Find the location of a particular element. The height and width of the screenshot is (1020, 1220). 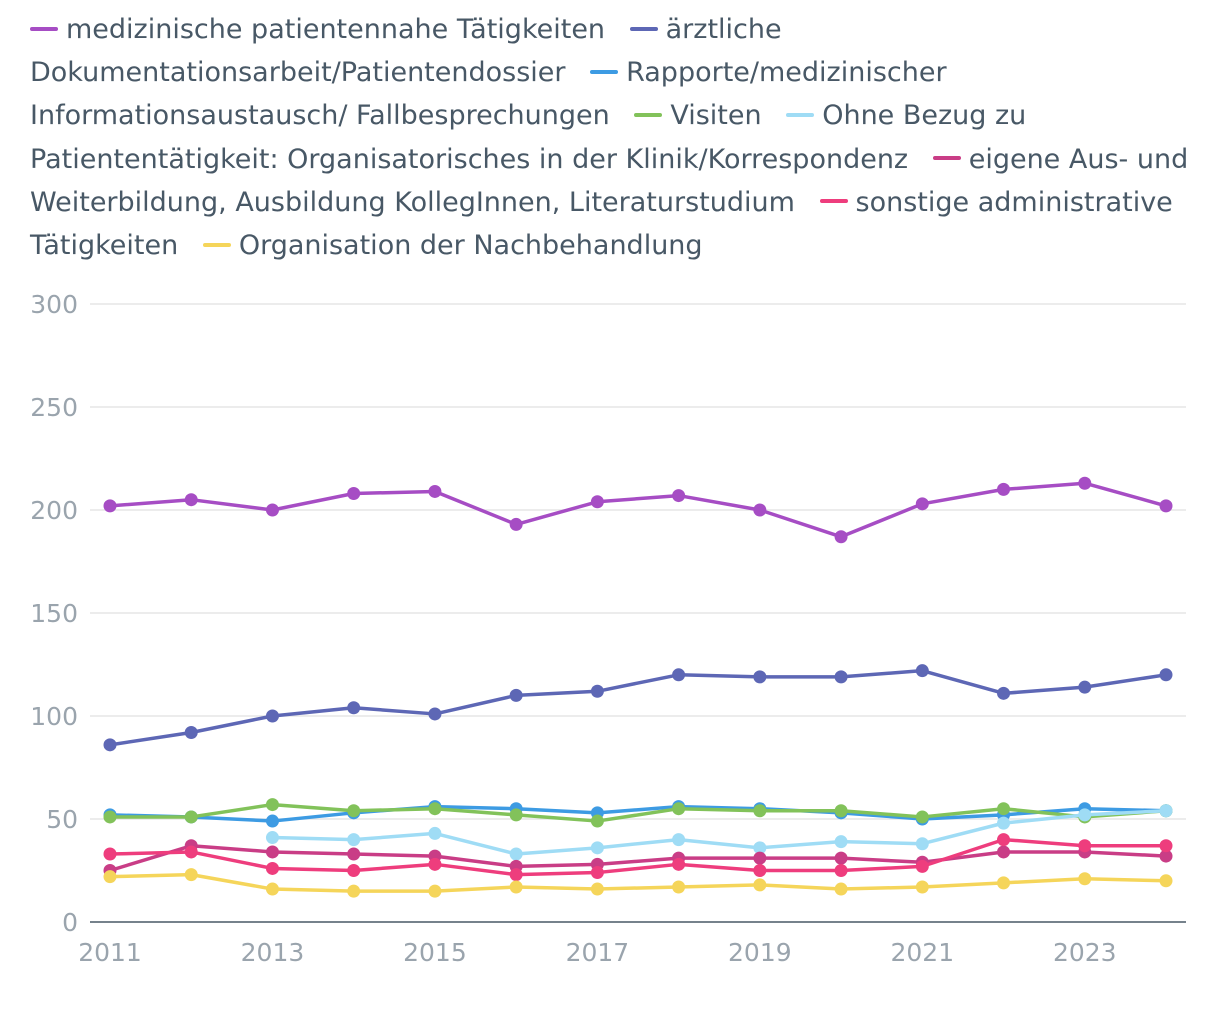

legend-swatch is located at coordinates (648, 114).